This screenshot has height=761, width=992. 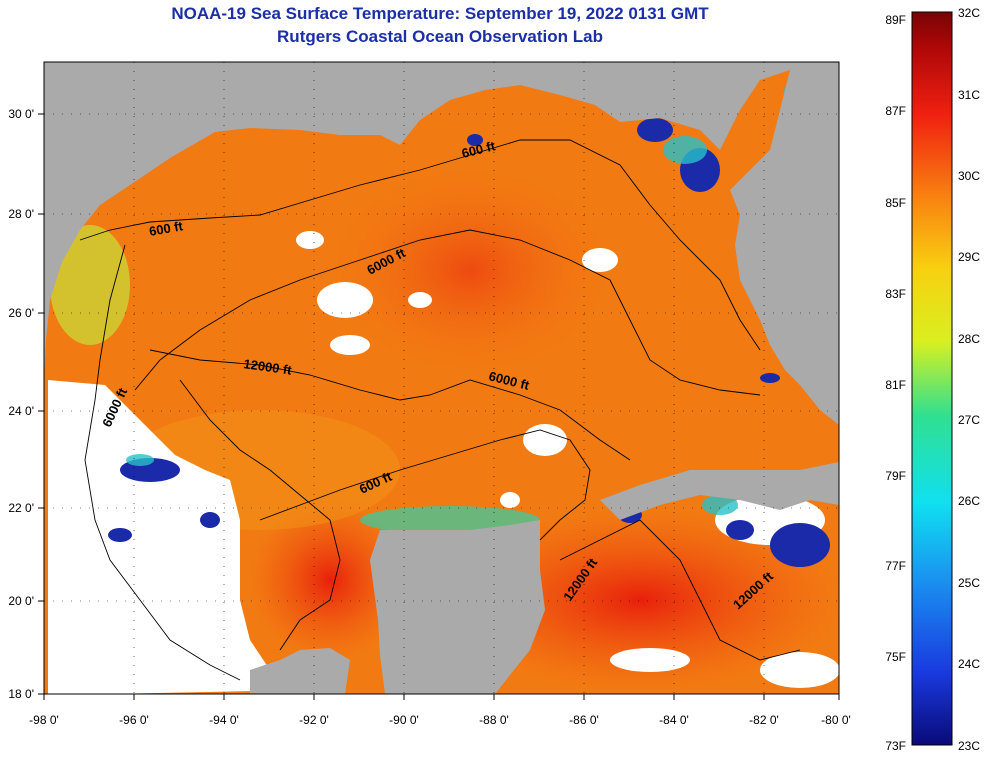 What do you see at coordinates (764, 720) in the screenshot?
I see `lon-tick-label: -82 0'` at bounding box center [764, 720].